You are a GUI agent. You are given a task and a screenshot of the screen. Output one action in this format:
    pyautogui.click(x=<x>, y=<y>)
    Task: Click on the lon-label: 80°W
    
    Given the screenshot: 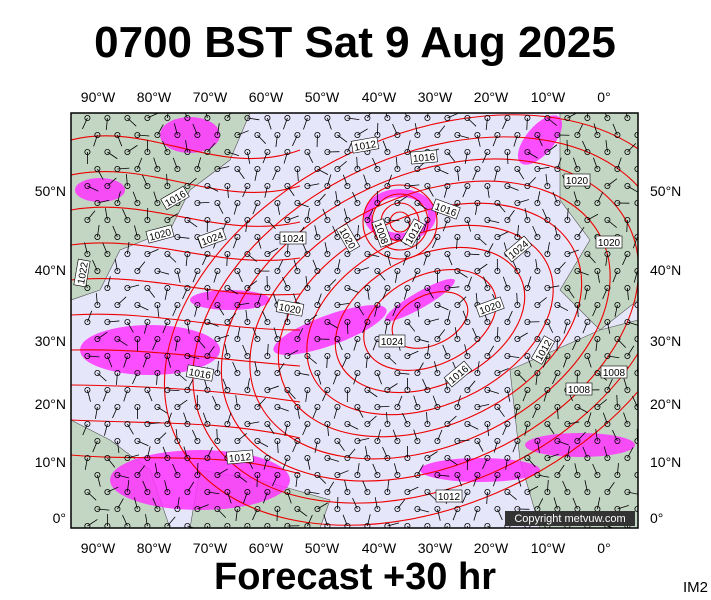 What is the action you would take?
    pyautogui.click(x=154, y=97)
    